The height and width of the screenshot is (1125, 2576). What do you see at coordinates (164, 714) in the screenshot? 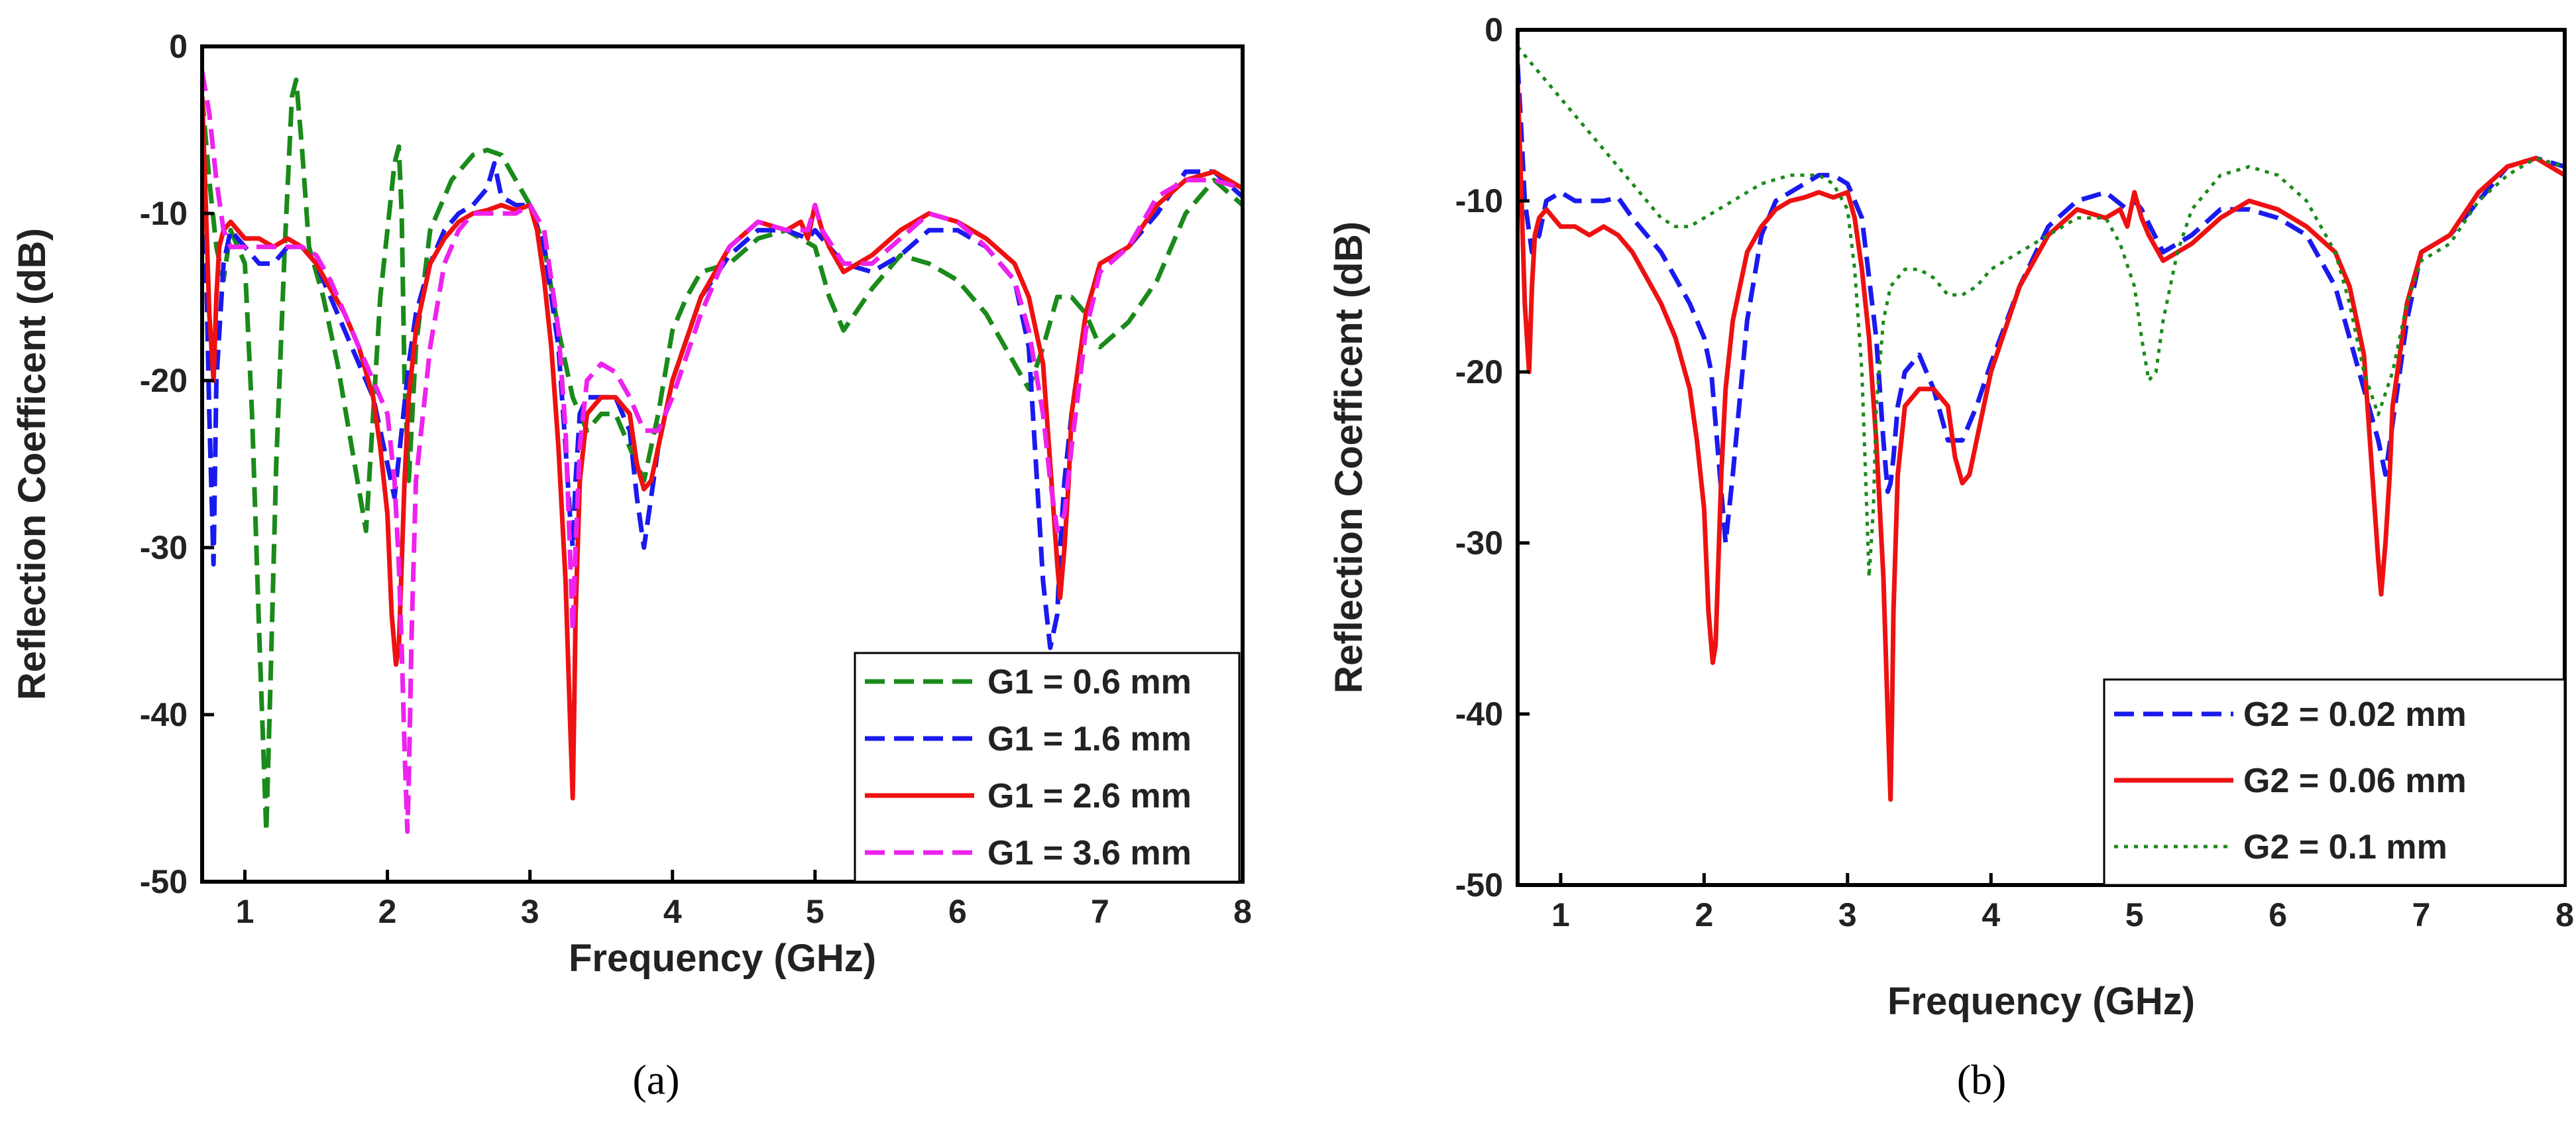
I see `panel-a-y-tick-label: -40` at bounding box center [164, 714].